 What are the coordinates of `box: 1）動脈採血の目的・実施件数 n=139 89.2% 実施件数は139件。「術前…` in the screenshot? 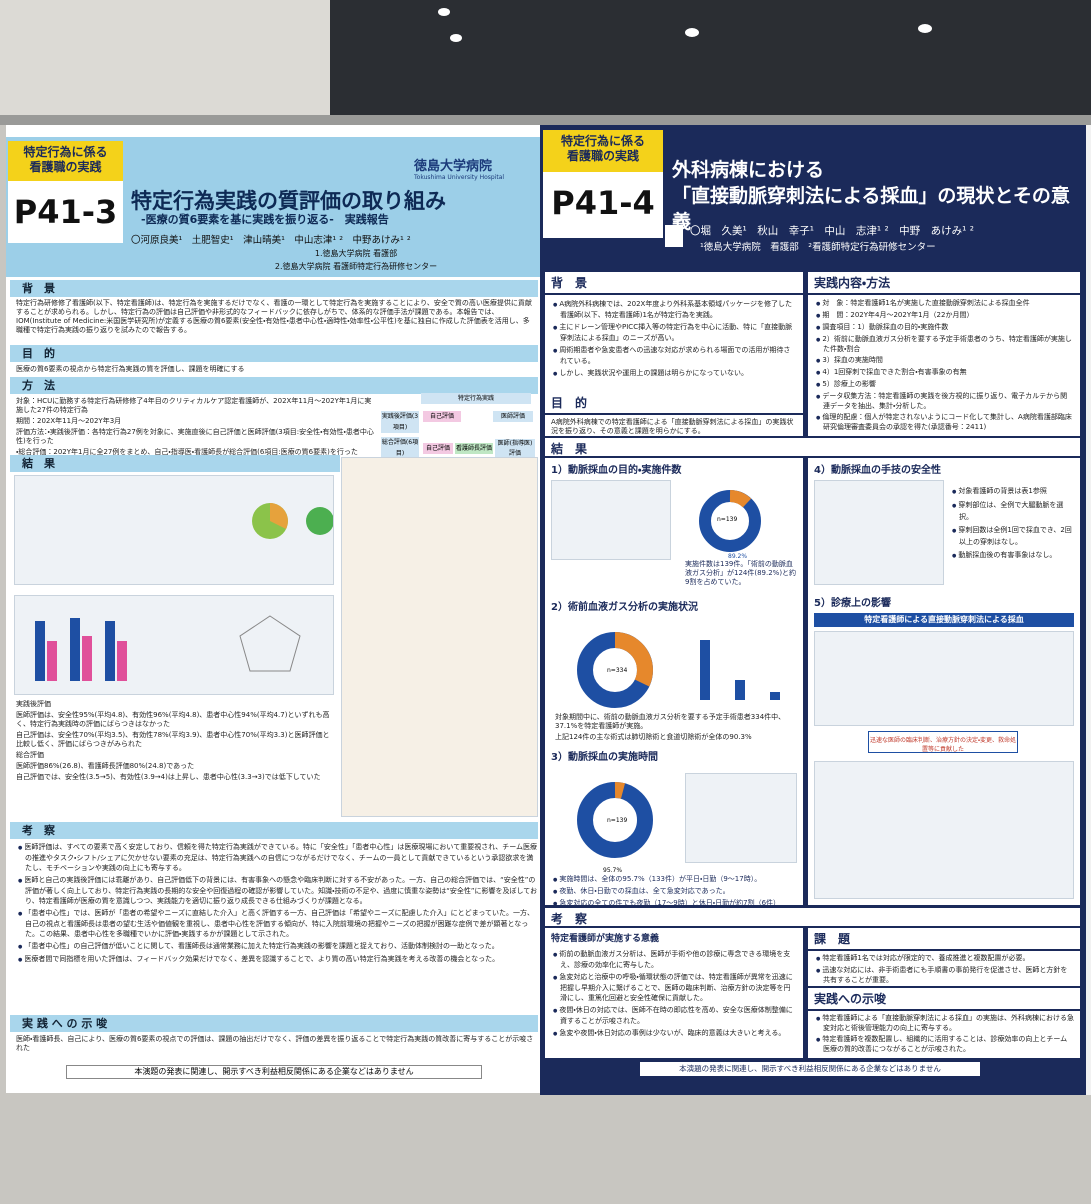 It's located at (674, 526).